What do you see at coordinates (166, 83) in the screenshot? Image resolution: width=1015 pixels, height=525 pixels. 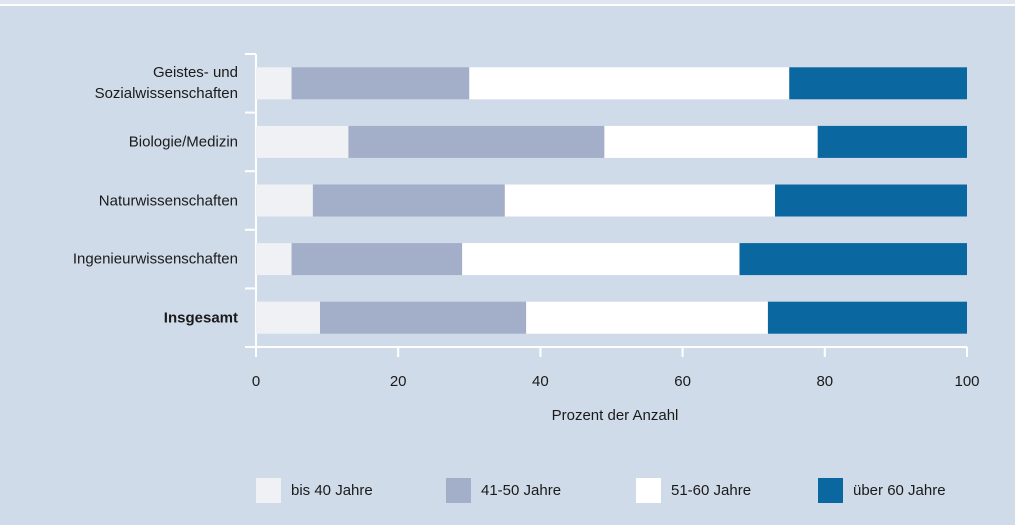 I see `category-label: Geistes- und Sozialwissenschaften` at bounding box center [166, 83].